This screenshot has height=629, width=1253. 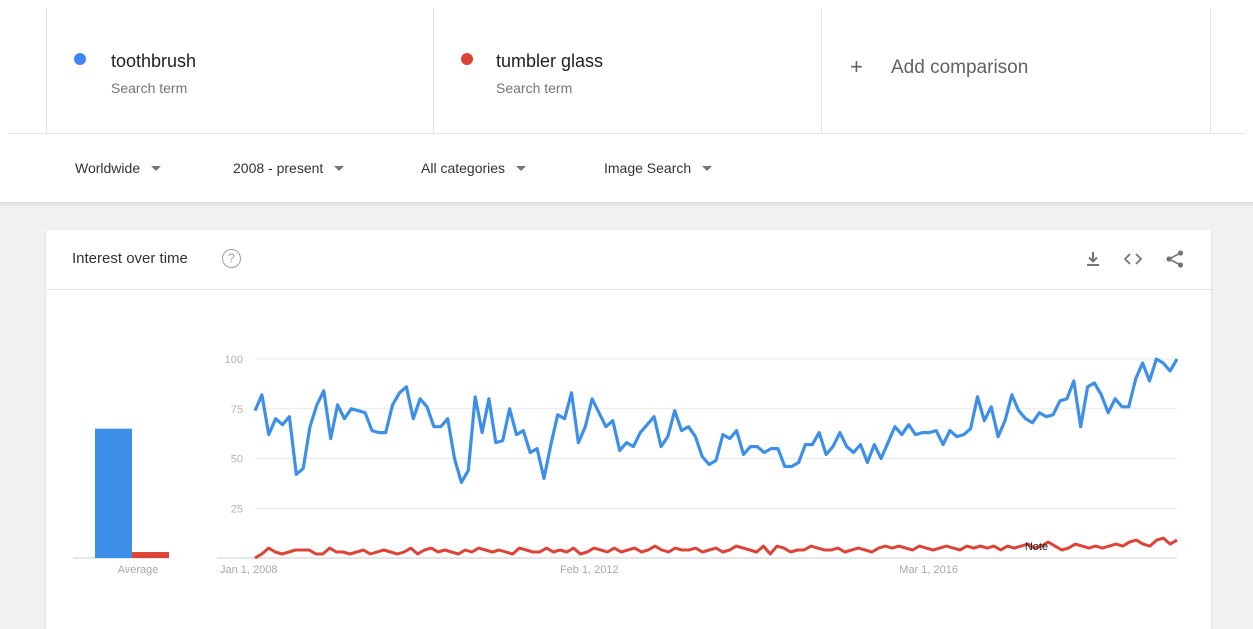 I want to click on plus-icon: +, so click(x=856, y=66).